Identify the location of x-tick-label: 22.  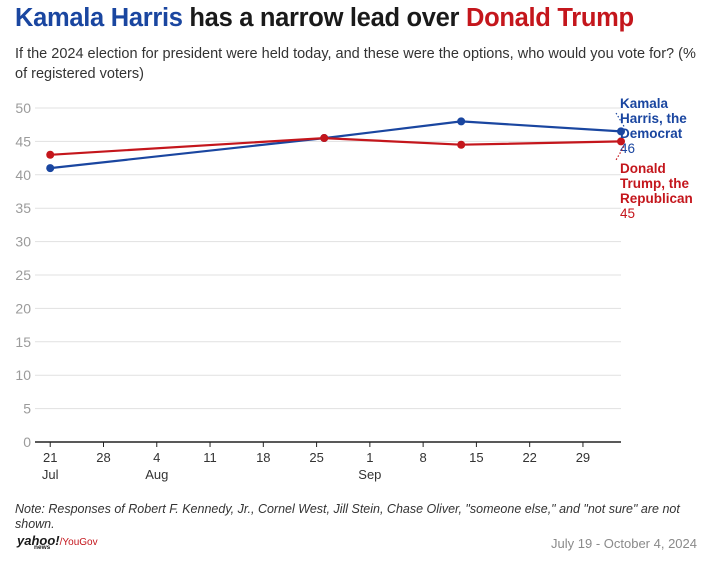
(529, 457).